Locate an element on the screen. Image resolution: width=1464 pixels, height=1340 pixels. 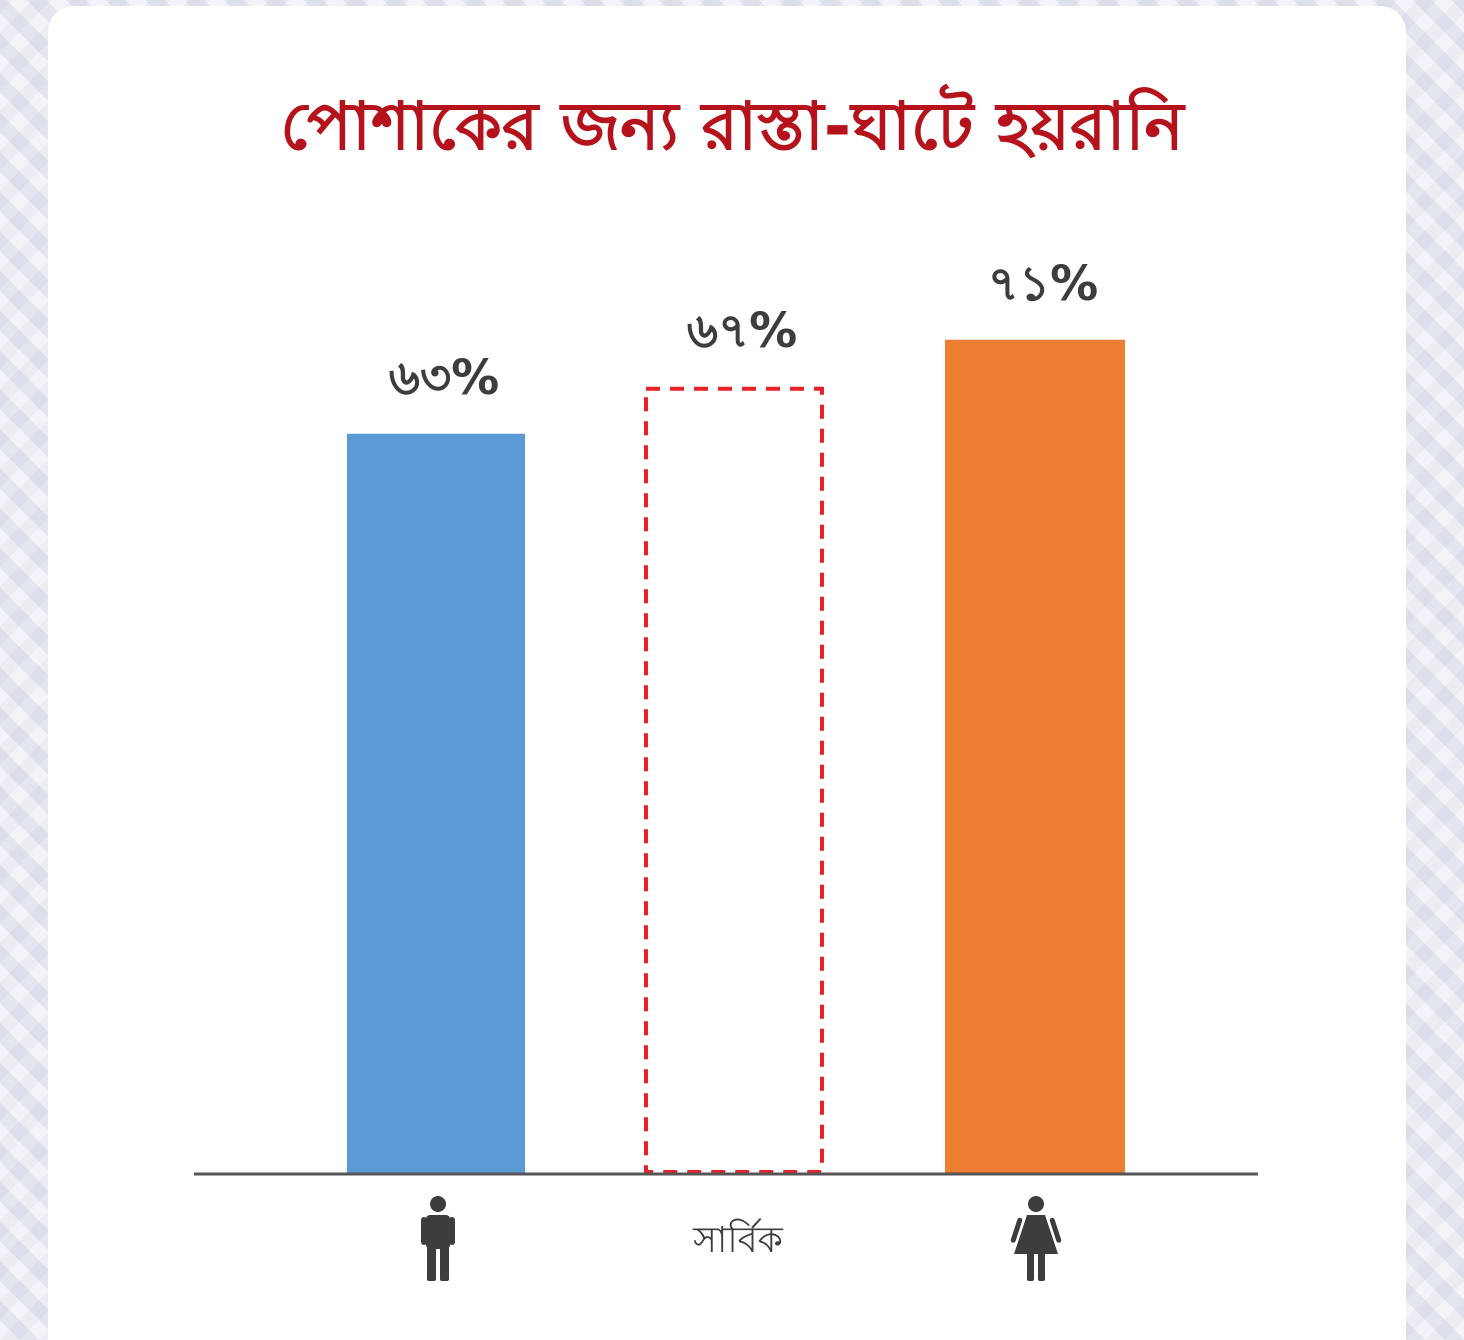
chart-title: পোশাকের জন্য রাস্তা-ঘাটে হয়রানি is located at coordinates (732, 126).